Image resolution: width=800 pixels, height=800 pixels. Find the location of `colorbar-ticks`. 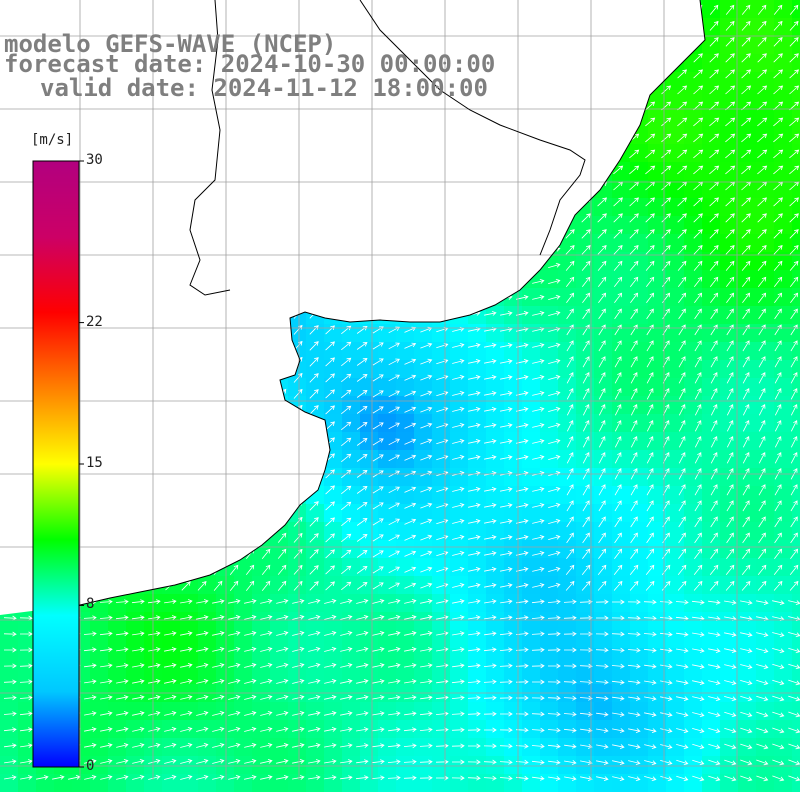

colorbar-ticks is located at coordinates (81, 464).